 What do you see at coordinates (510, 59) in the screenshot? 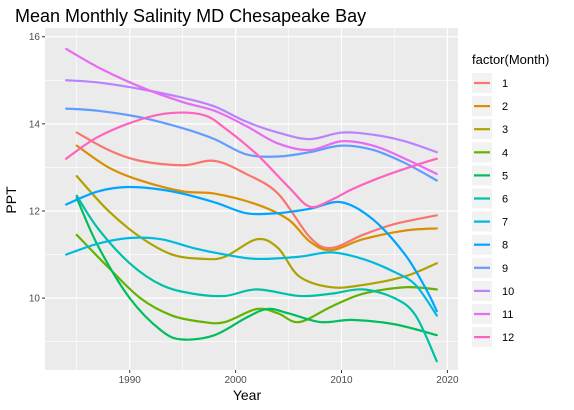
I see `legend-title: factor(Month)` at bounding box center [510, 59].